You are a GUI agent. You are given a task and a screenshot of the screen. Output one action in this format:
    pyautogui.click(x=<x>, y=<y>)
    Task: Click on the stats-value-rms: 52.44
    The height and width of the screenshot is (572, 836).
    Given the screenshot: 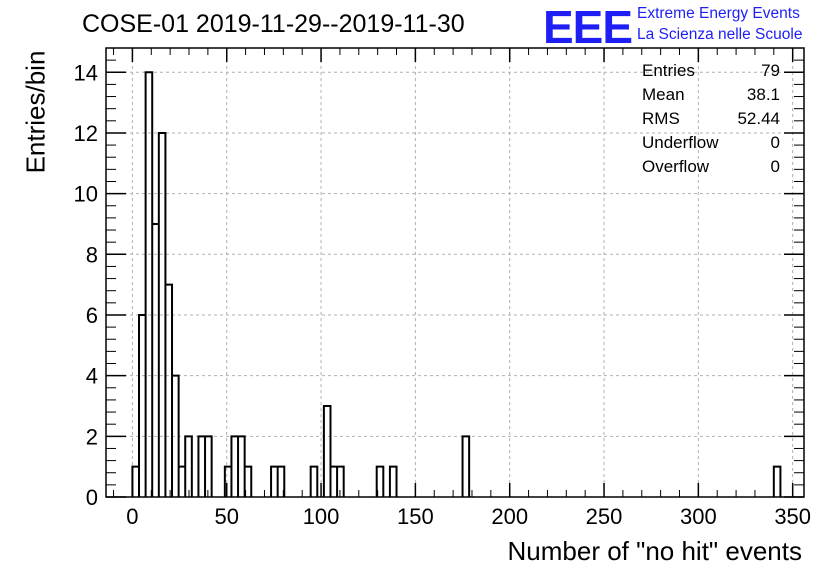 What is the action you would take?
    pyautogui.click(x=758, y=118)
    